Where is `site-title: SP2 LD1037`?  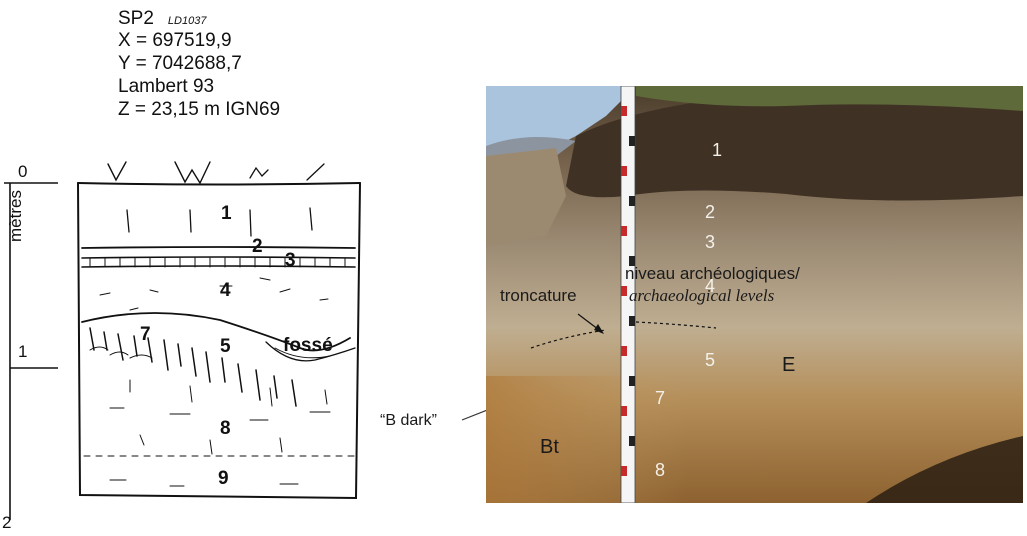
site-title: SP2 LD1037 is located at coordinates (162, 20).